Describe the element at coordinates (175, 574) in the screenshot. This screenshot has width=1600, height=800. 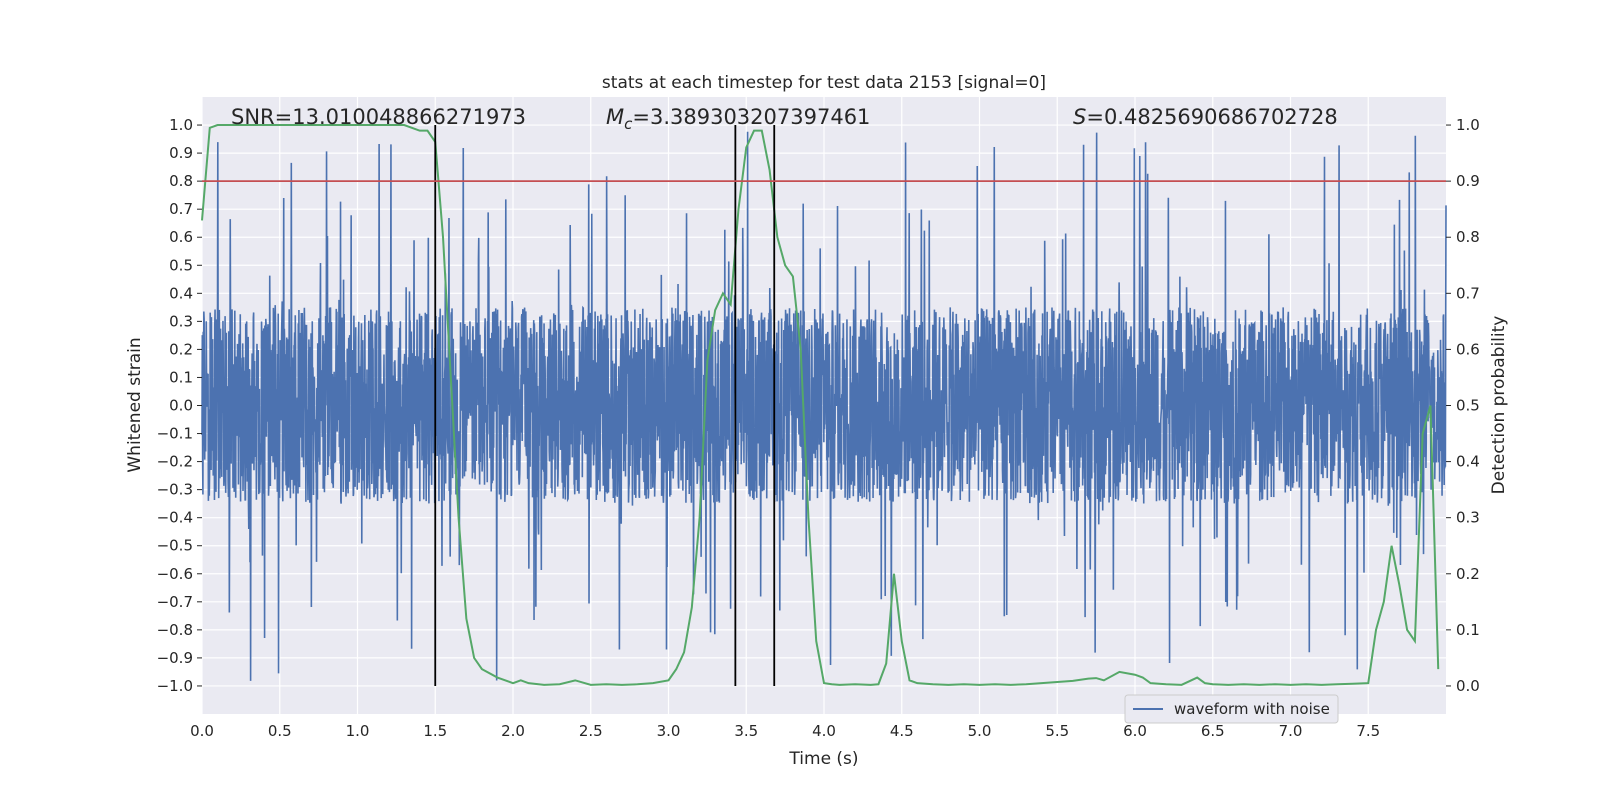
I see `y-tick-label: −0.6` at that location.